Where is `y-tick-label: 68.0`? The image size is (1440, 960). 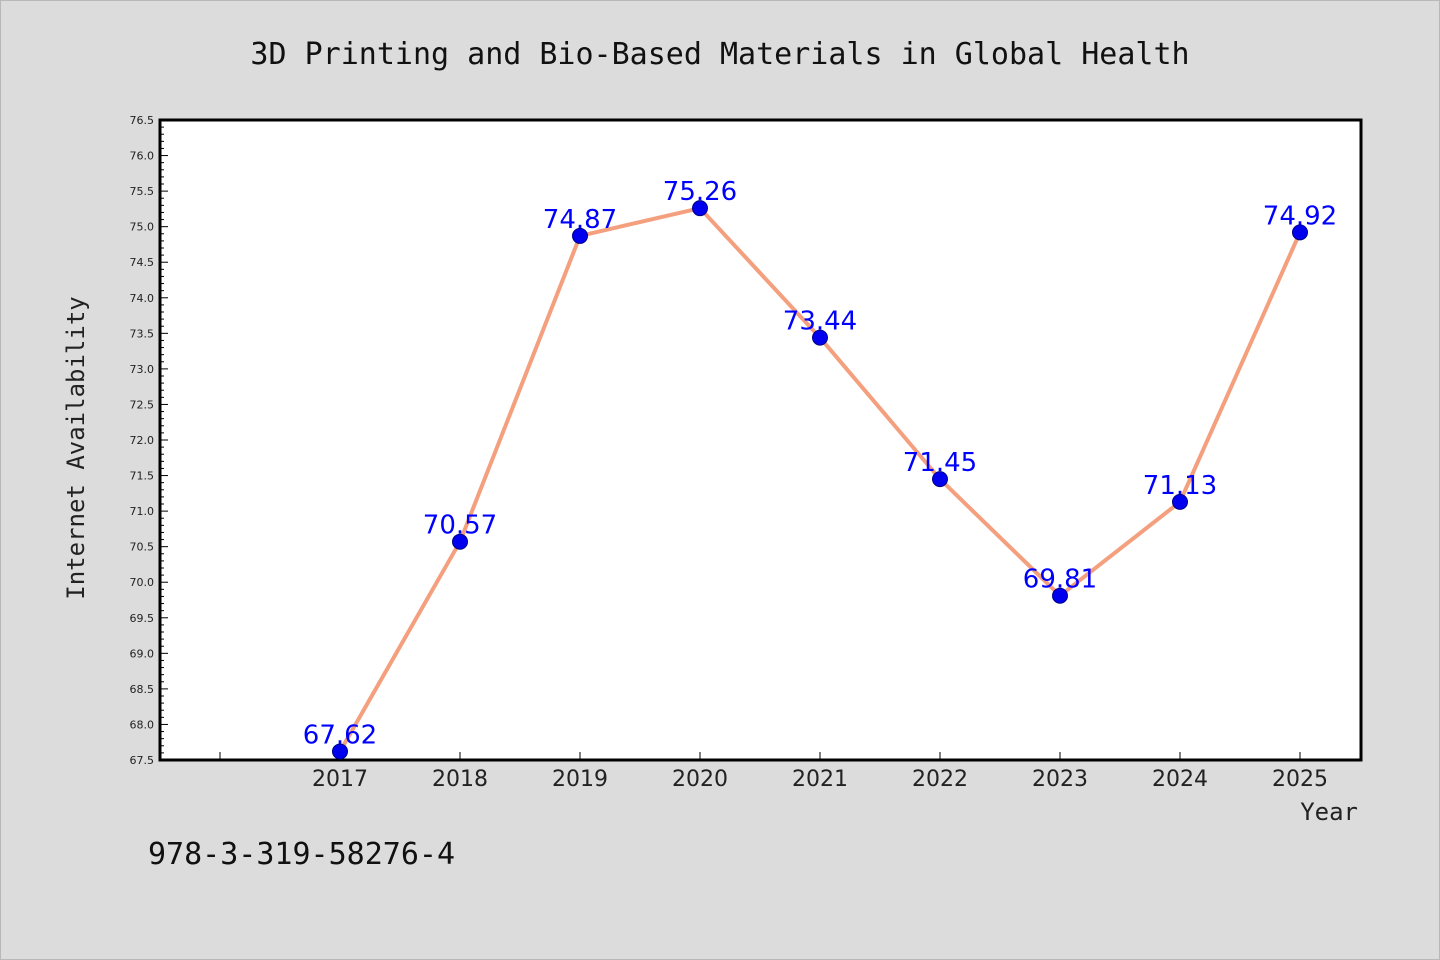
y-tick-label: 68.0 is located at coordinates (142, 724).